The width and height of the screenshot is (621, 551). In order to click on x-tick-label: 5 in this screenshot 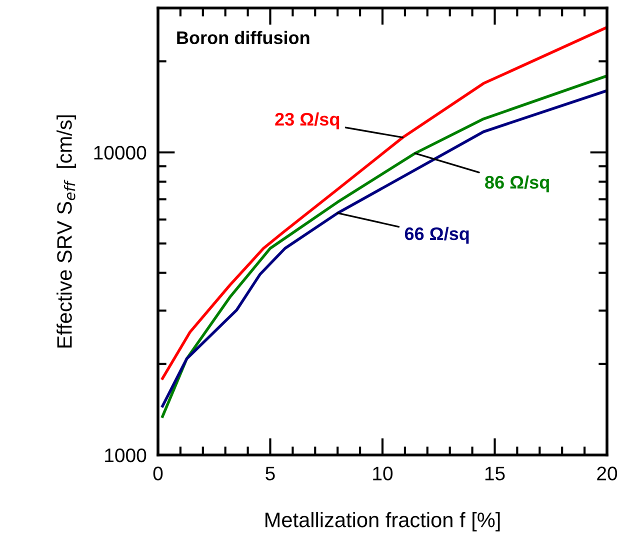, I will do `click(270, 473)`.